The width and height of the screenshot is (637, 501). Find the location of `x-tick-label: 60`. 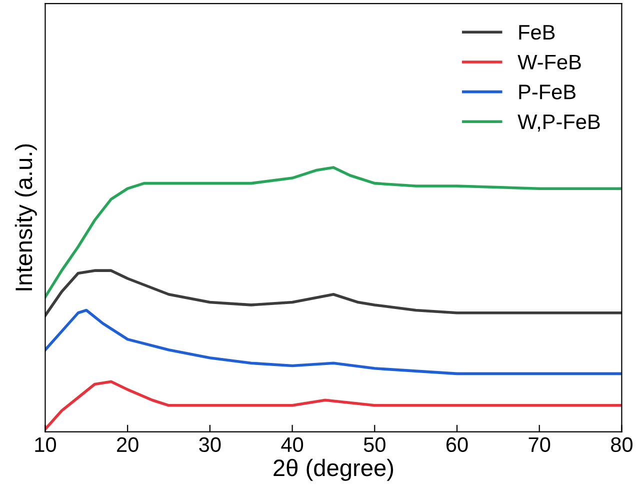

x-tick-label: 60 is located at coordinates (457, 444).